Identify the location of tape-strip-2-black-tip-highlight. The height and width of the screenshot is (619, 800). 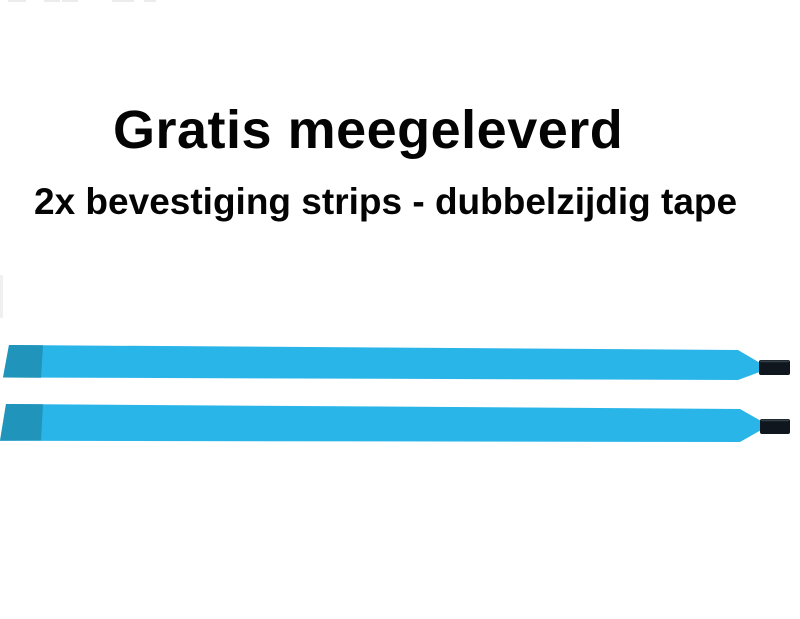
(775, 420).